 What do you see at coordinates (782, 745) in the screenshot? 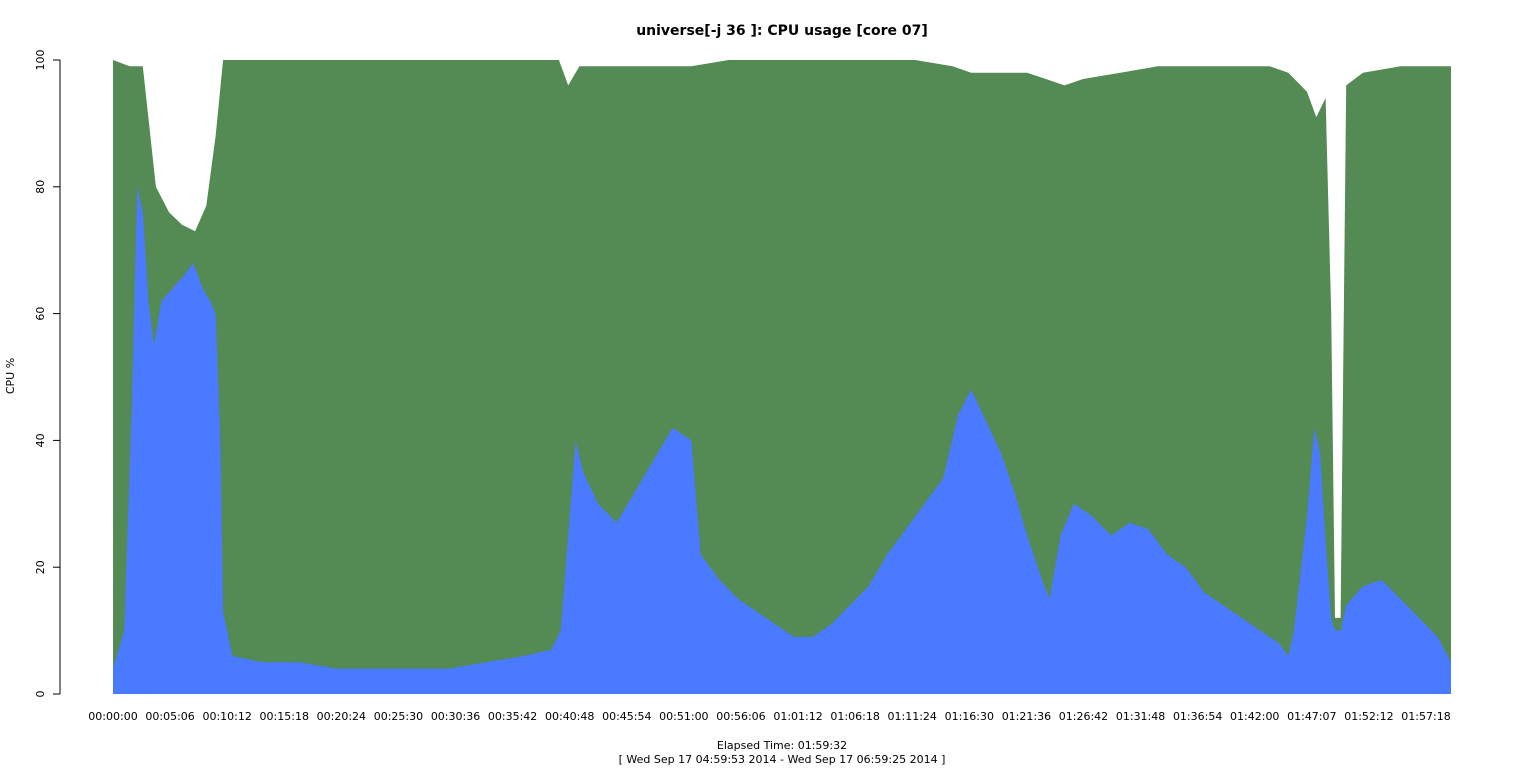
I see `x-axis-label: Elapsed Time: 01:59:32` at bounding box center [782, 745].